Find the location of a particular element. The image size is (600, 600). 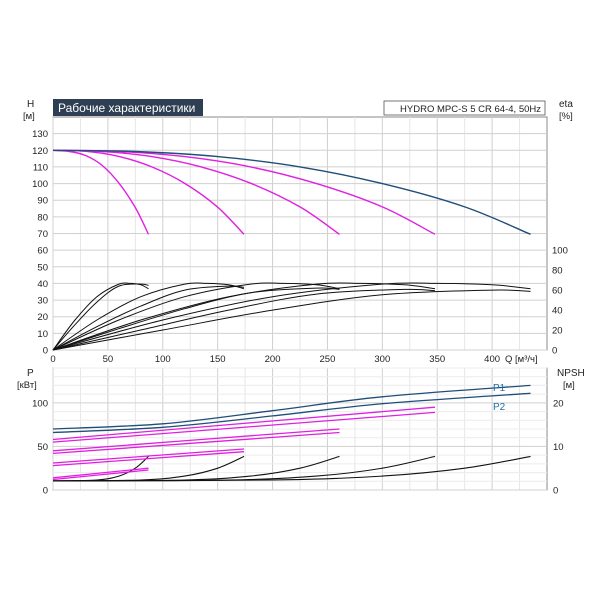

x-tick-label: 400 is located at coordinates (492, 359).